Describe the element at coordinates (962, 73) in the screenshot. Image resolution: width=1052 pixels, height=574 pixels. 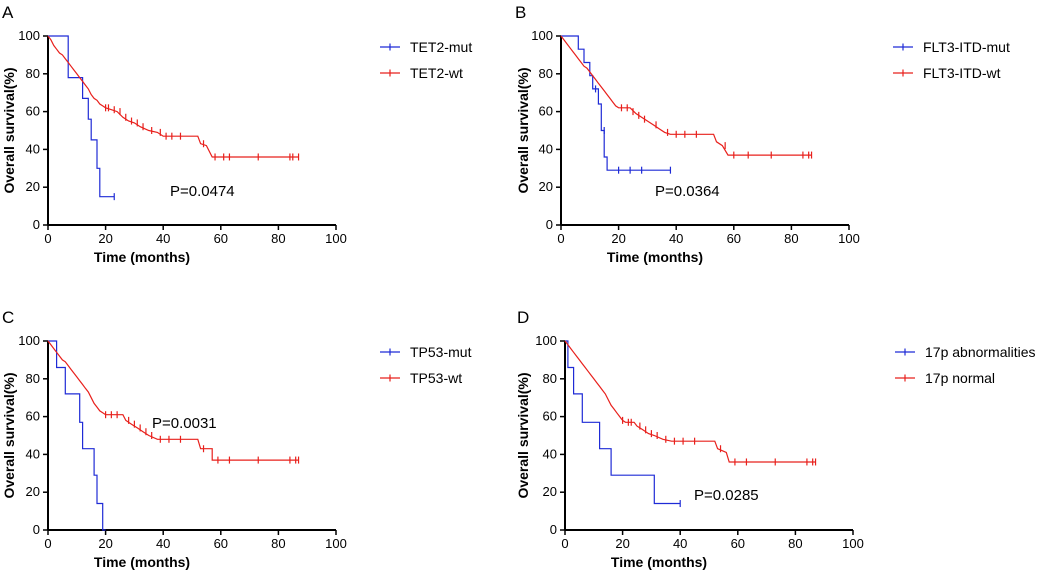
I see `legend-label: FLT3-ITD-wt` at that location.